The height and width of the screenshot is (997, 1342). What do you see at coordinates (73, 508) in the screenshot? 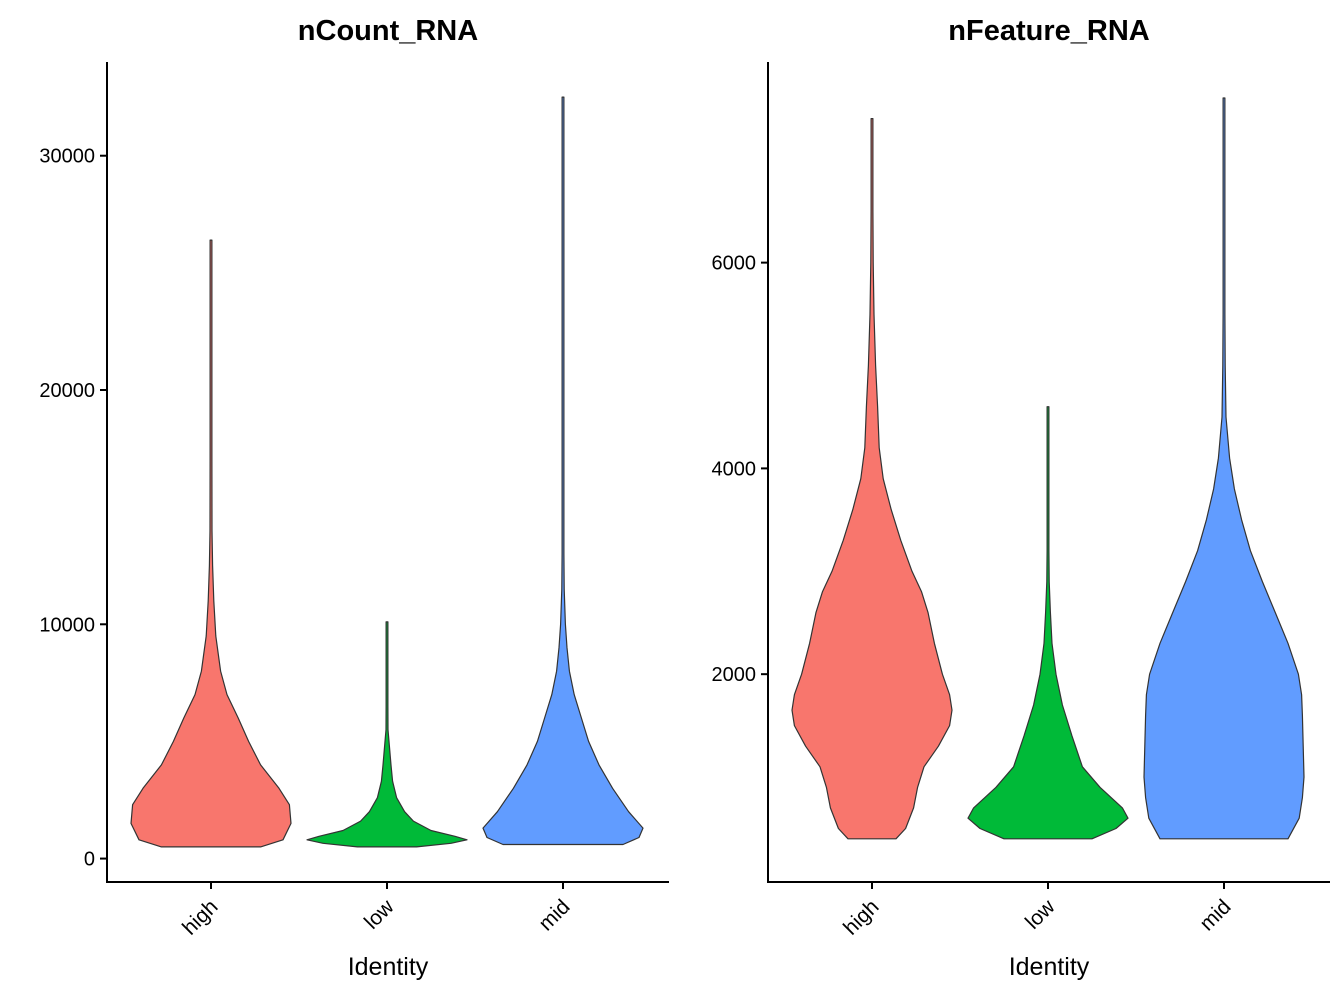
I see `y-ticks: 0 10000 20000 30000` at bounding box center [73, 508].